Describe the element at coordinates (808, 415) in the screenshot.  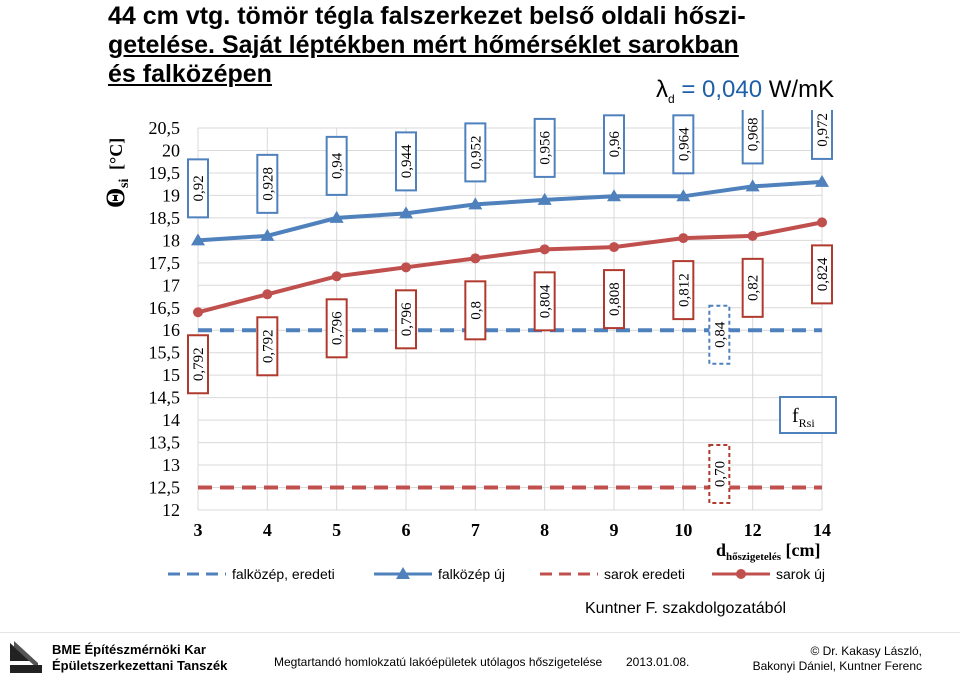
I see `frsi-label: fRsi` at that location.